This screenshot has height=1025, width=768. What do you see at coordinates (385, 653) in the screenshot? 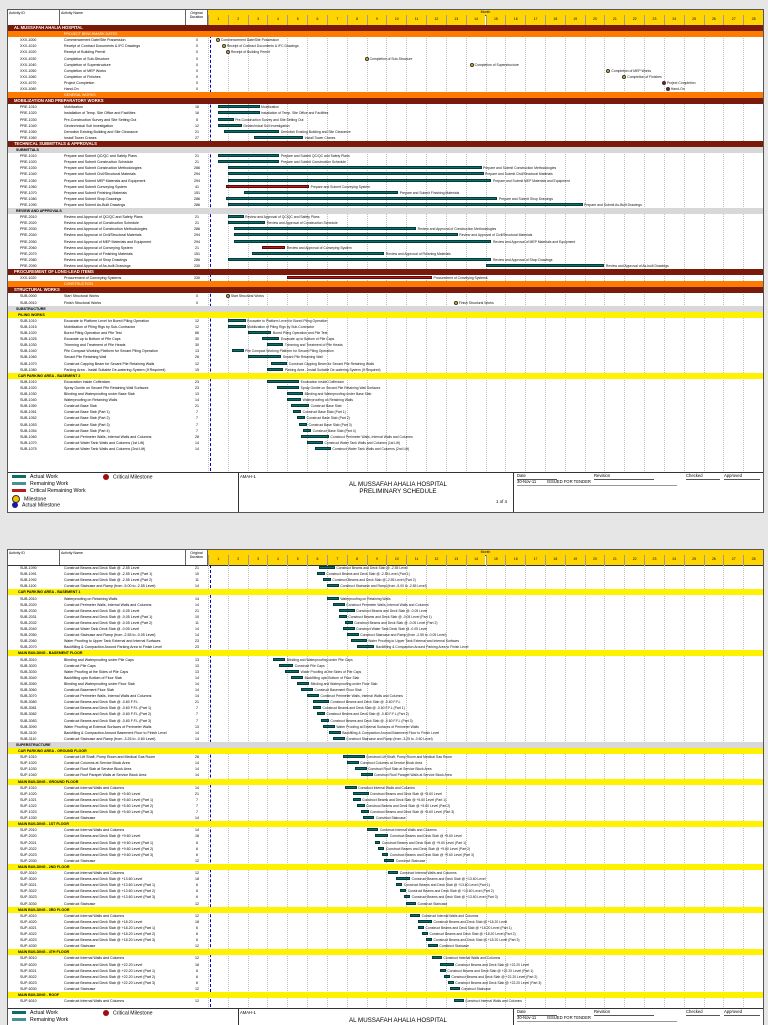
I see `section-header-row: MAIN BUILDING - BASEMENT FLOOR` at bounding box center [385, 653].